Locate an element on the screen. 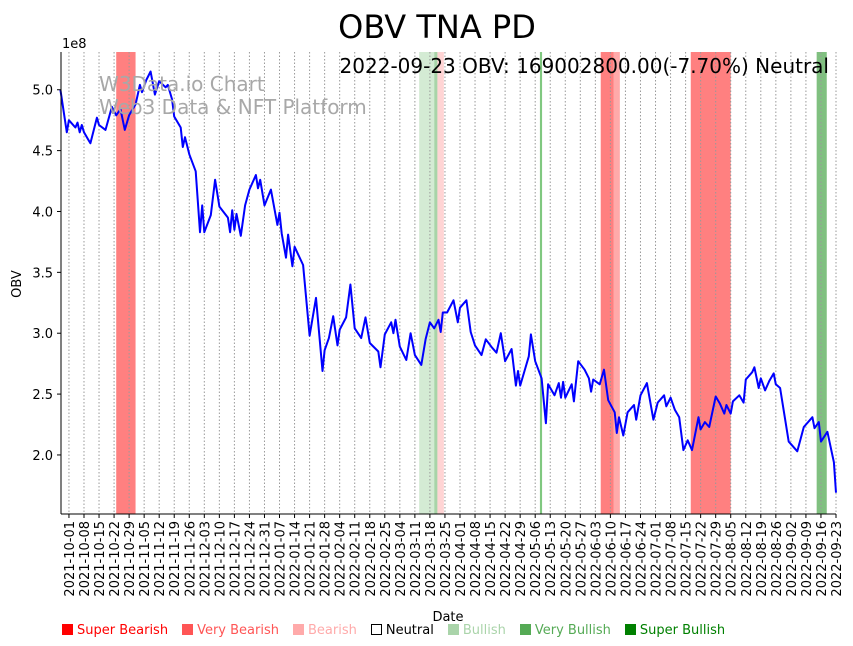  legend-item: Bullish is located at coordinates (476, 630).